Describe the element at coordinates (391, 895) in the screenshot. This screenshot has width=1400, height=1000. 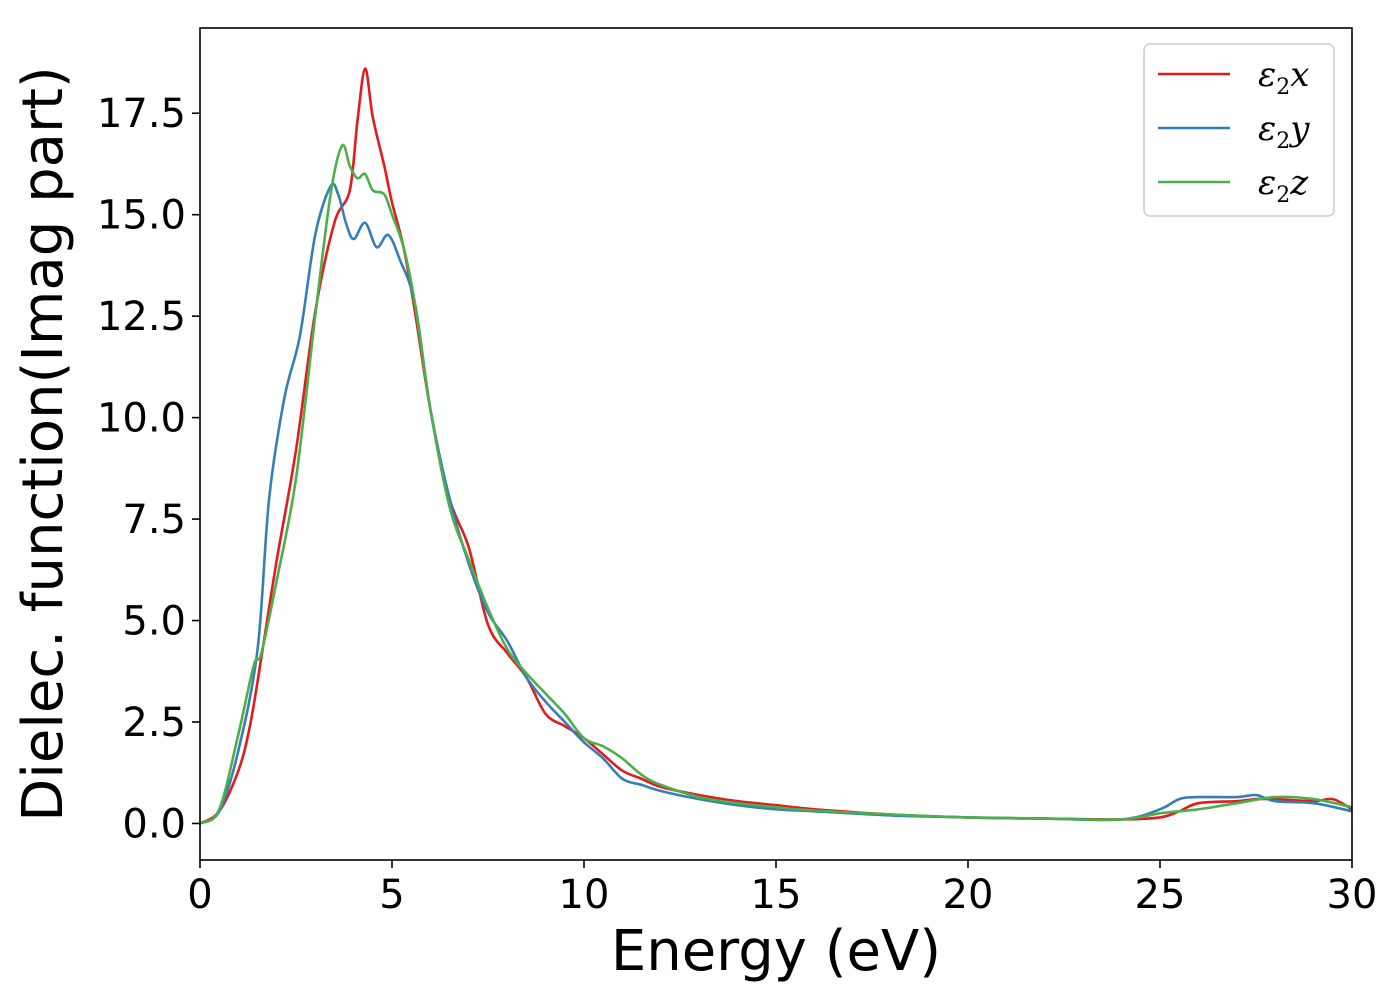
I see `x-tick-label: 5` at that location.